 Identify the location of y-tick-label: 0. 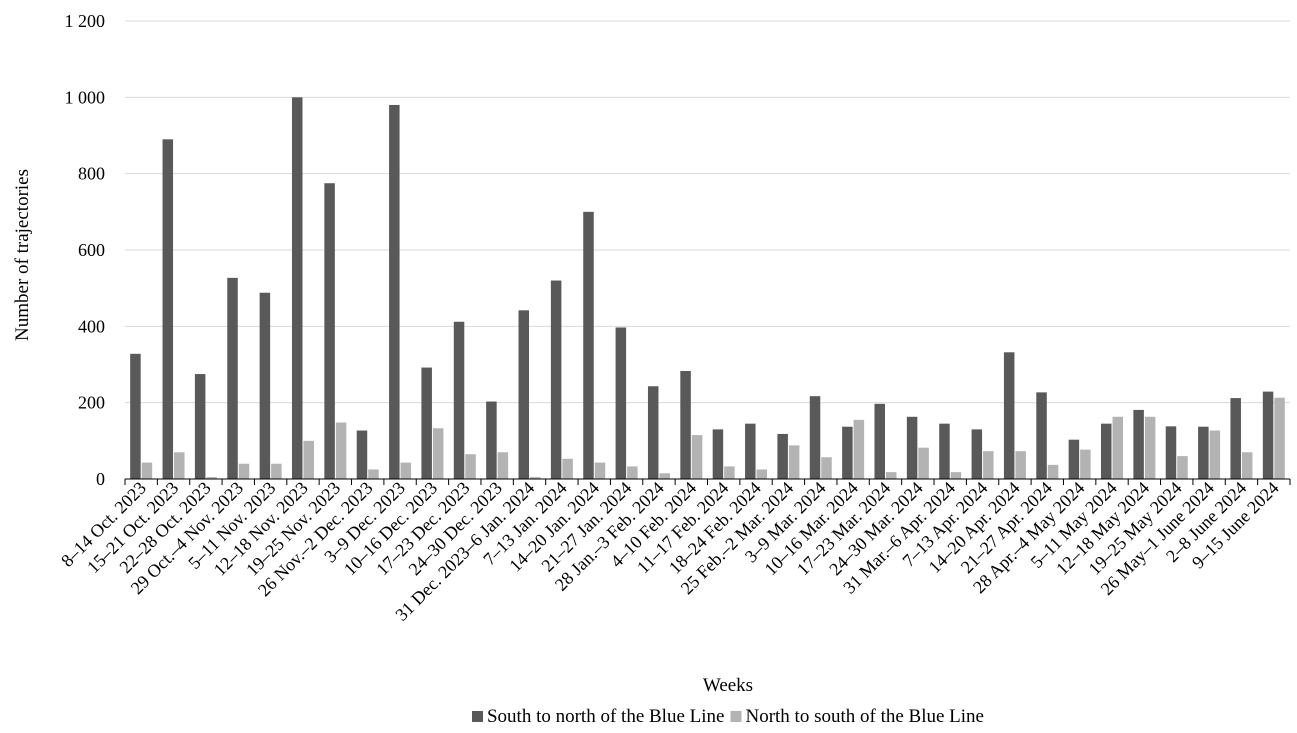
(100, 479).